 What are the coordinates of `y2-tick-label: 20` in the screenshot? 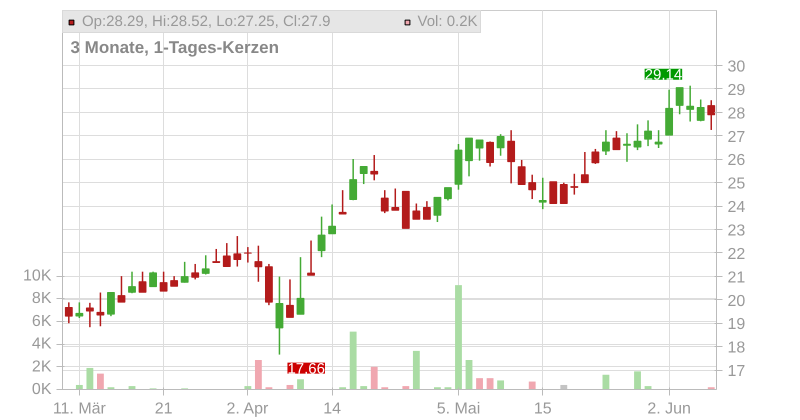 It's located at (737, 301).